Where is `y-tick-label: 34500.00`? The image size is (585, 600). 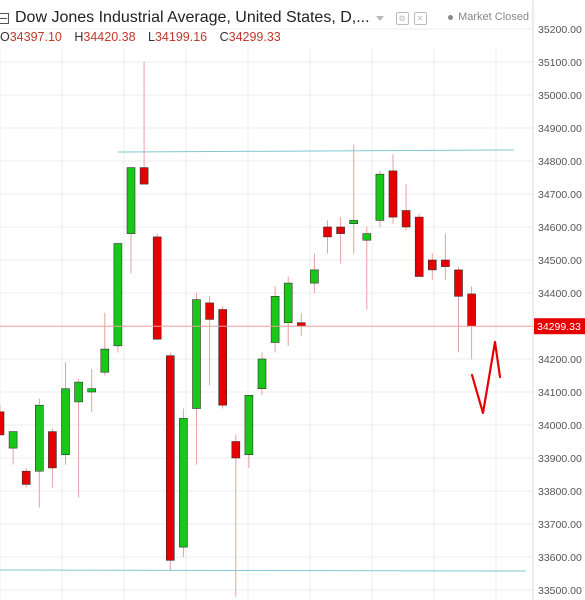 y-tick-label: 34500.00 is located at coordinates (560, 261).